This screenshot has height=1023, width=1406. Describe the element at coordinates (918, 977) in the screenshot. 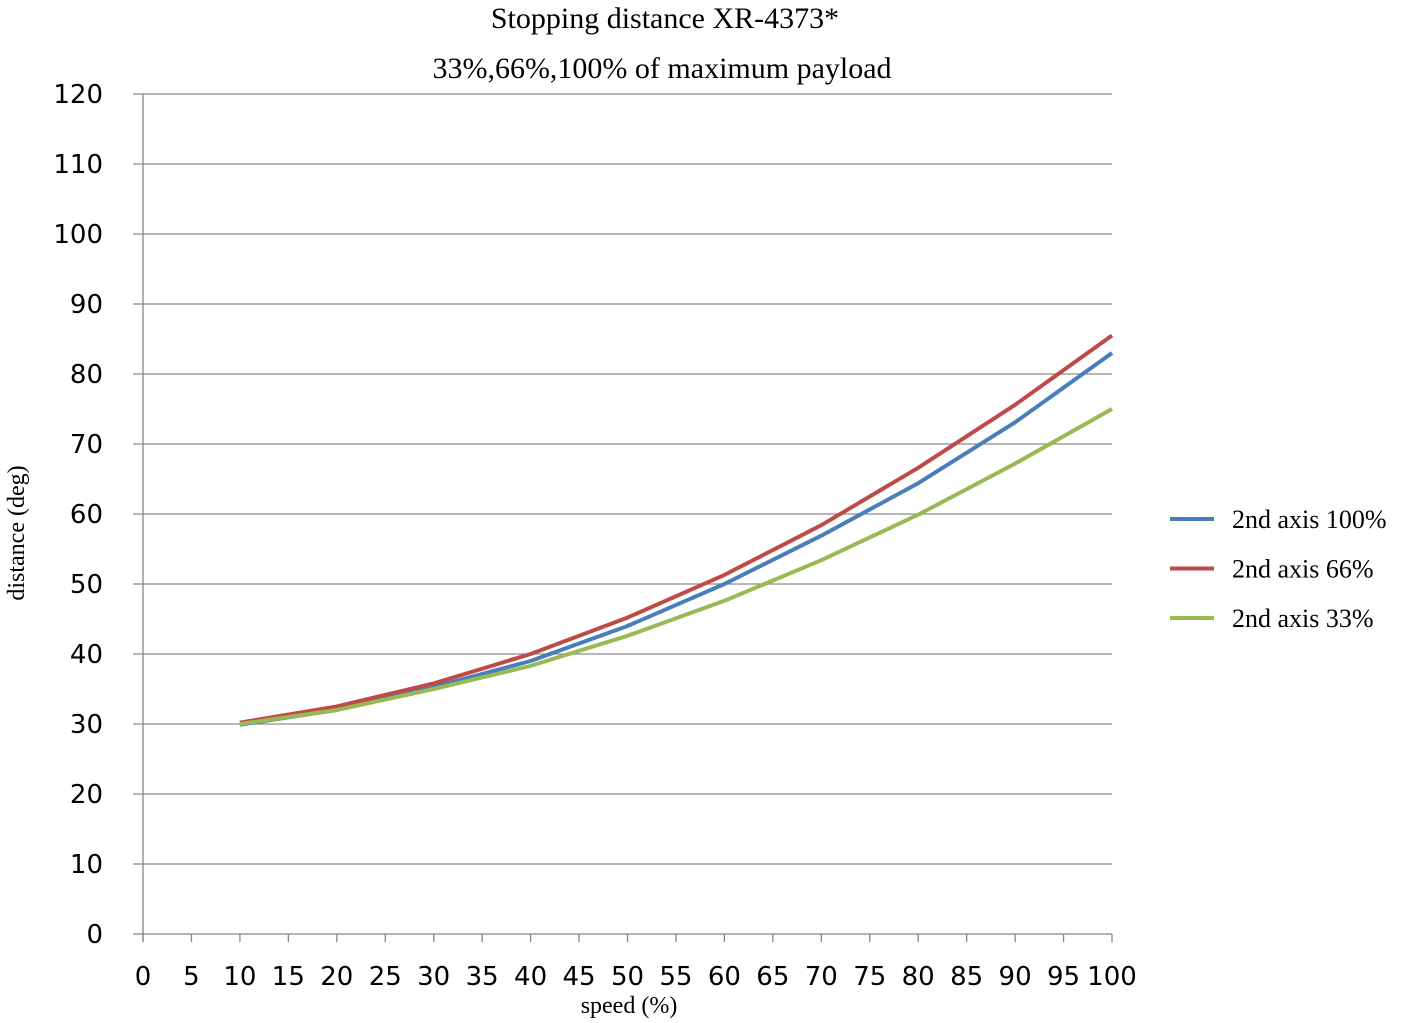

I see `x-tick-label: 80` at that location.